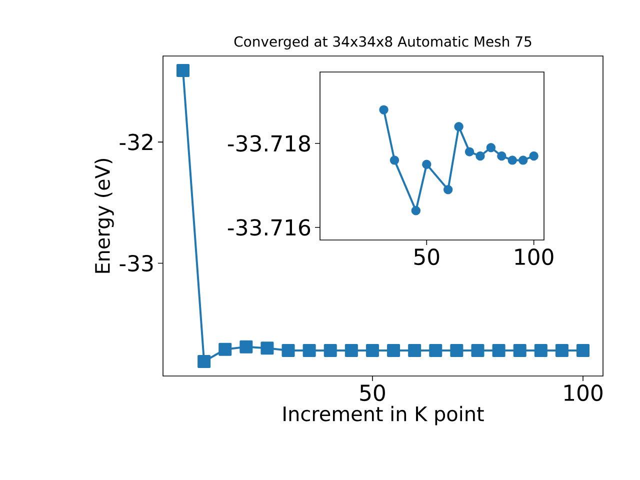 The width and height of the screenshot is (640, 480). I want to click on y-tick-label: -32, so click(136, 142).